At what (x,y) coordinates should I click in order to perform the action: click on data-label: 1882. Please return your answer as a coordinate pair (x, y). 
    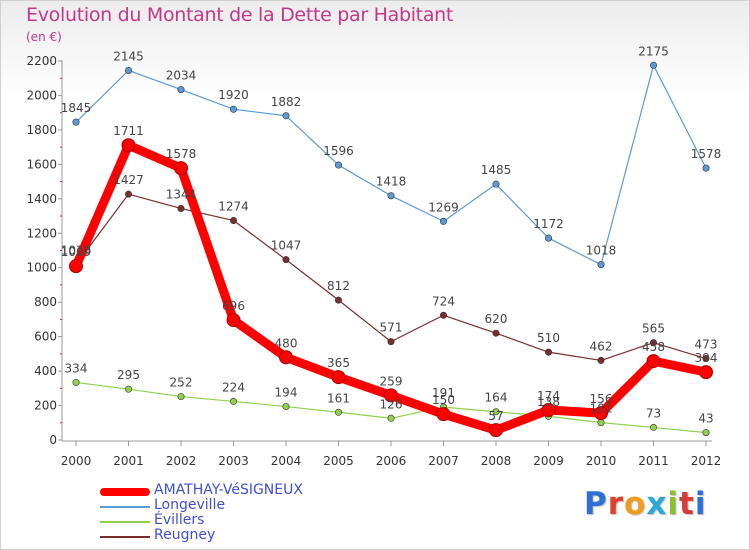
    Looking at the image, I should click on (286, 102).